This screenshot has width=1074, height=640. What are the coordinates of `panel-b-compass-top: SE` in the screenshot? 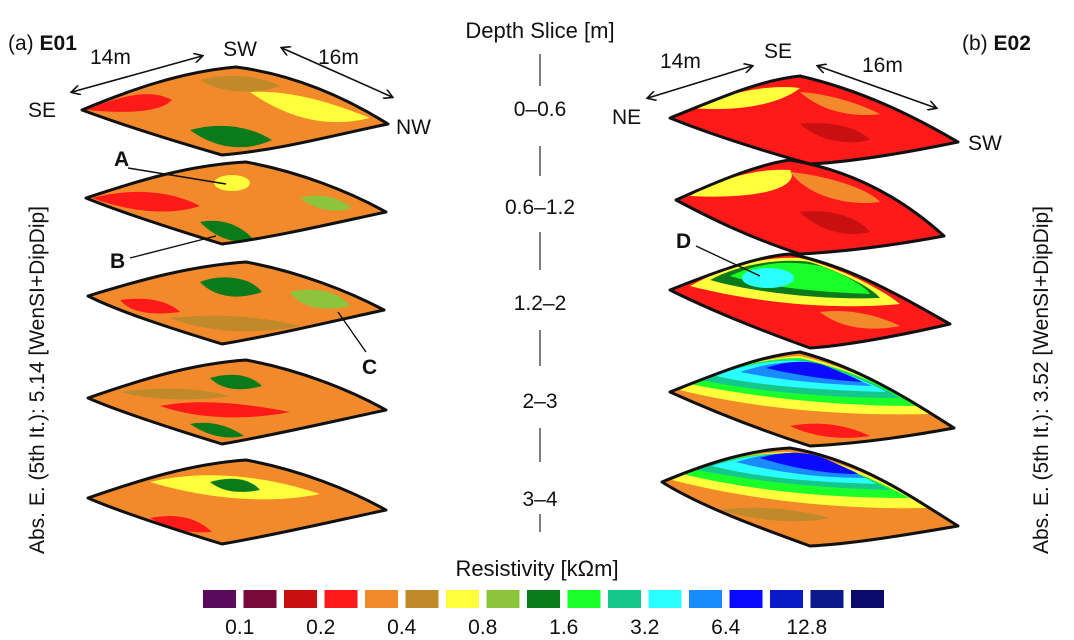 It's located at (778, 51).